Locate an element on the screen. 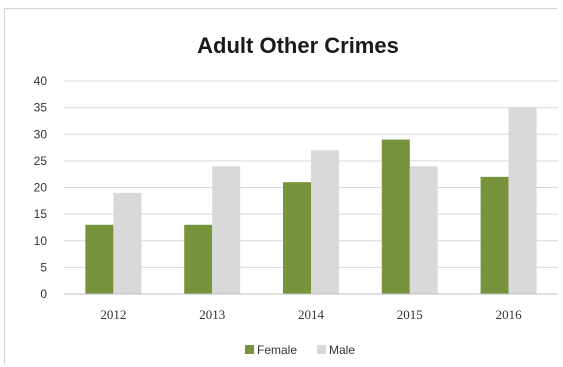  legend: Female Male is located at coordinates (300, 350).